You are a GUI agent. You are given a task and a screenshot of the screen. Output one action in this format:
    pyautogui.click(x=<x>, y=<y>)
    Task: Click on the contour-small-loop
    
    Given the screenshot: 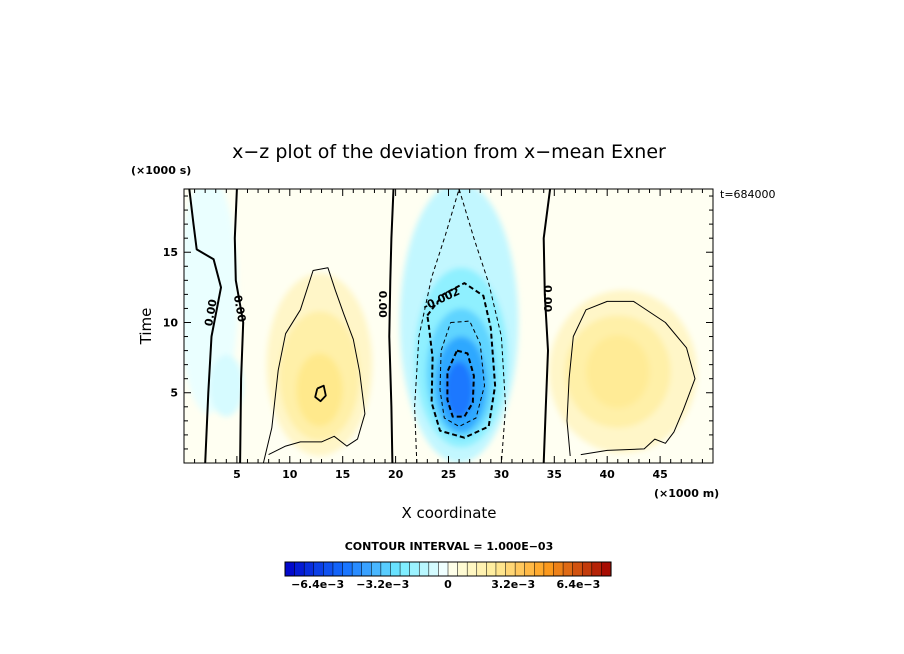 What is the action you would take?
    pyautogui.click(x=320, y=393)
    